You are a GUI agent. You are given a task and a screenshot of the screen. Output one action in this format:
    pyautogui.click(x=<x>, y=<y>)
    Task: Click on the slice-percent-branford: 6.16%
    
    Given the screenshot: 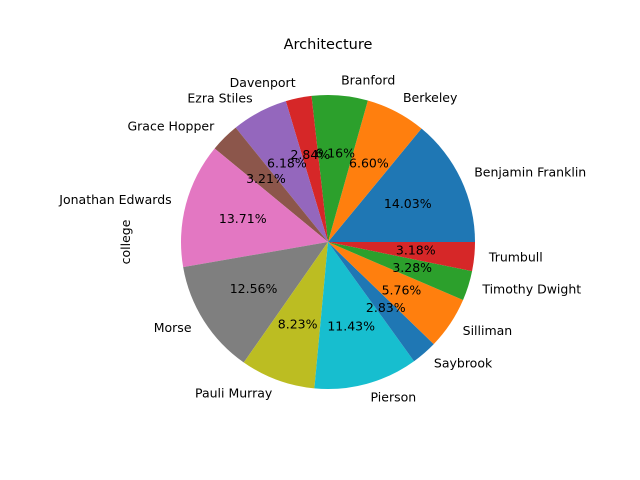 What is the action you would take?
    pyautogui.click(x=335, y=153)
    